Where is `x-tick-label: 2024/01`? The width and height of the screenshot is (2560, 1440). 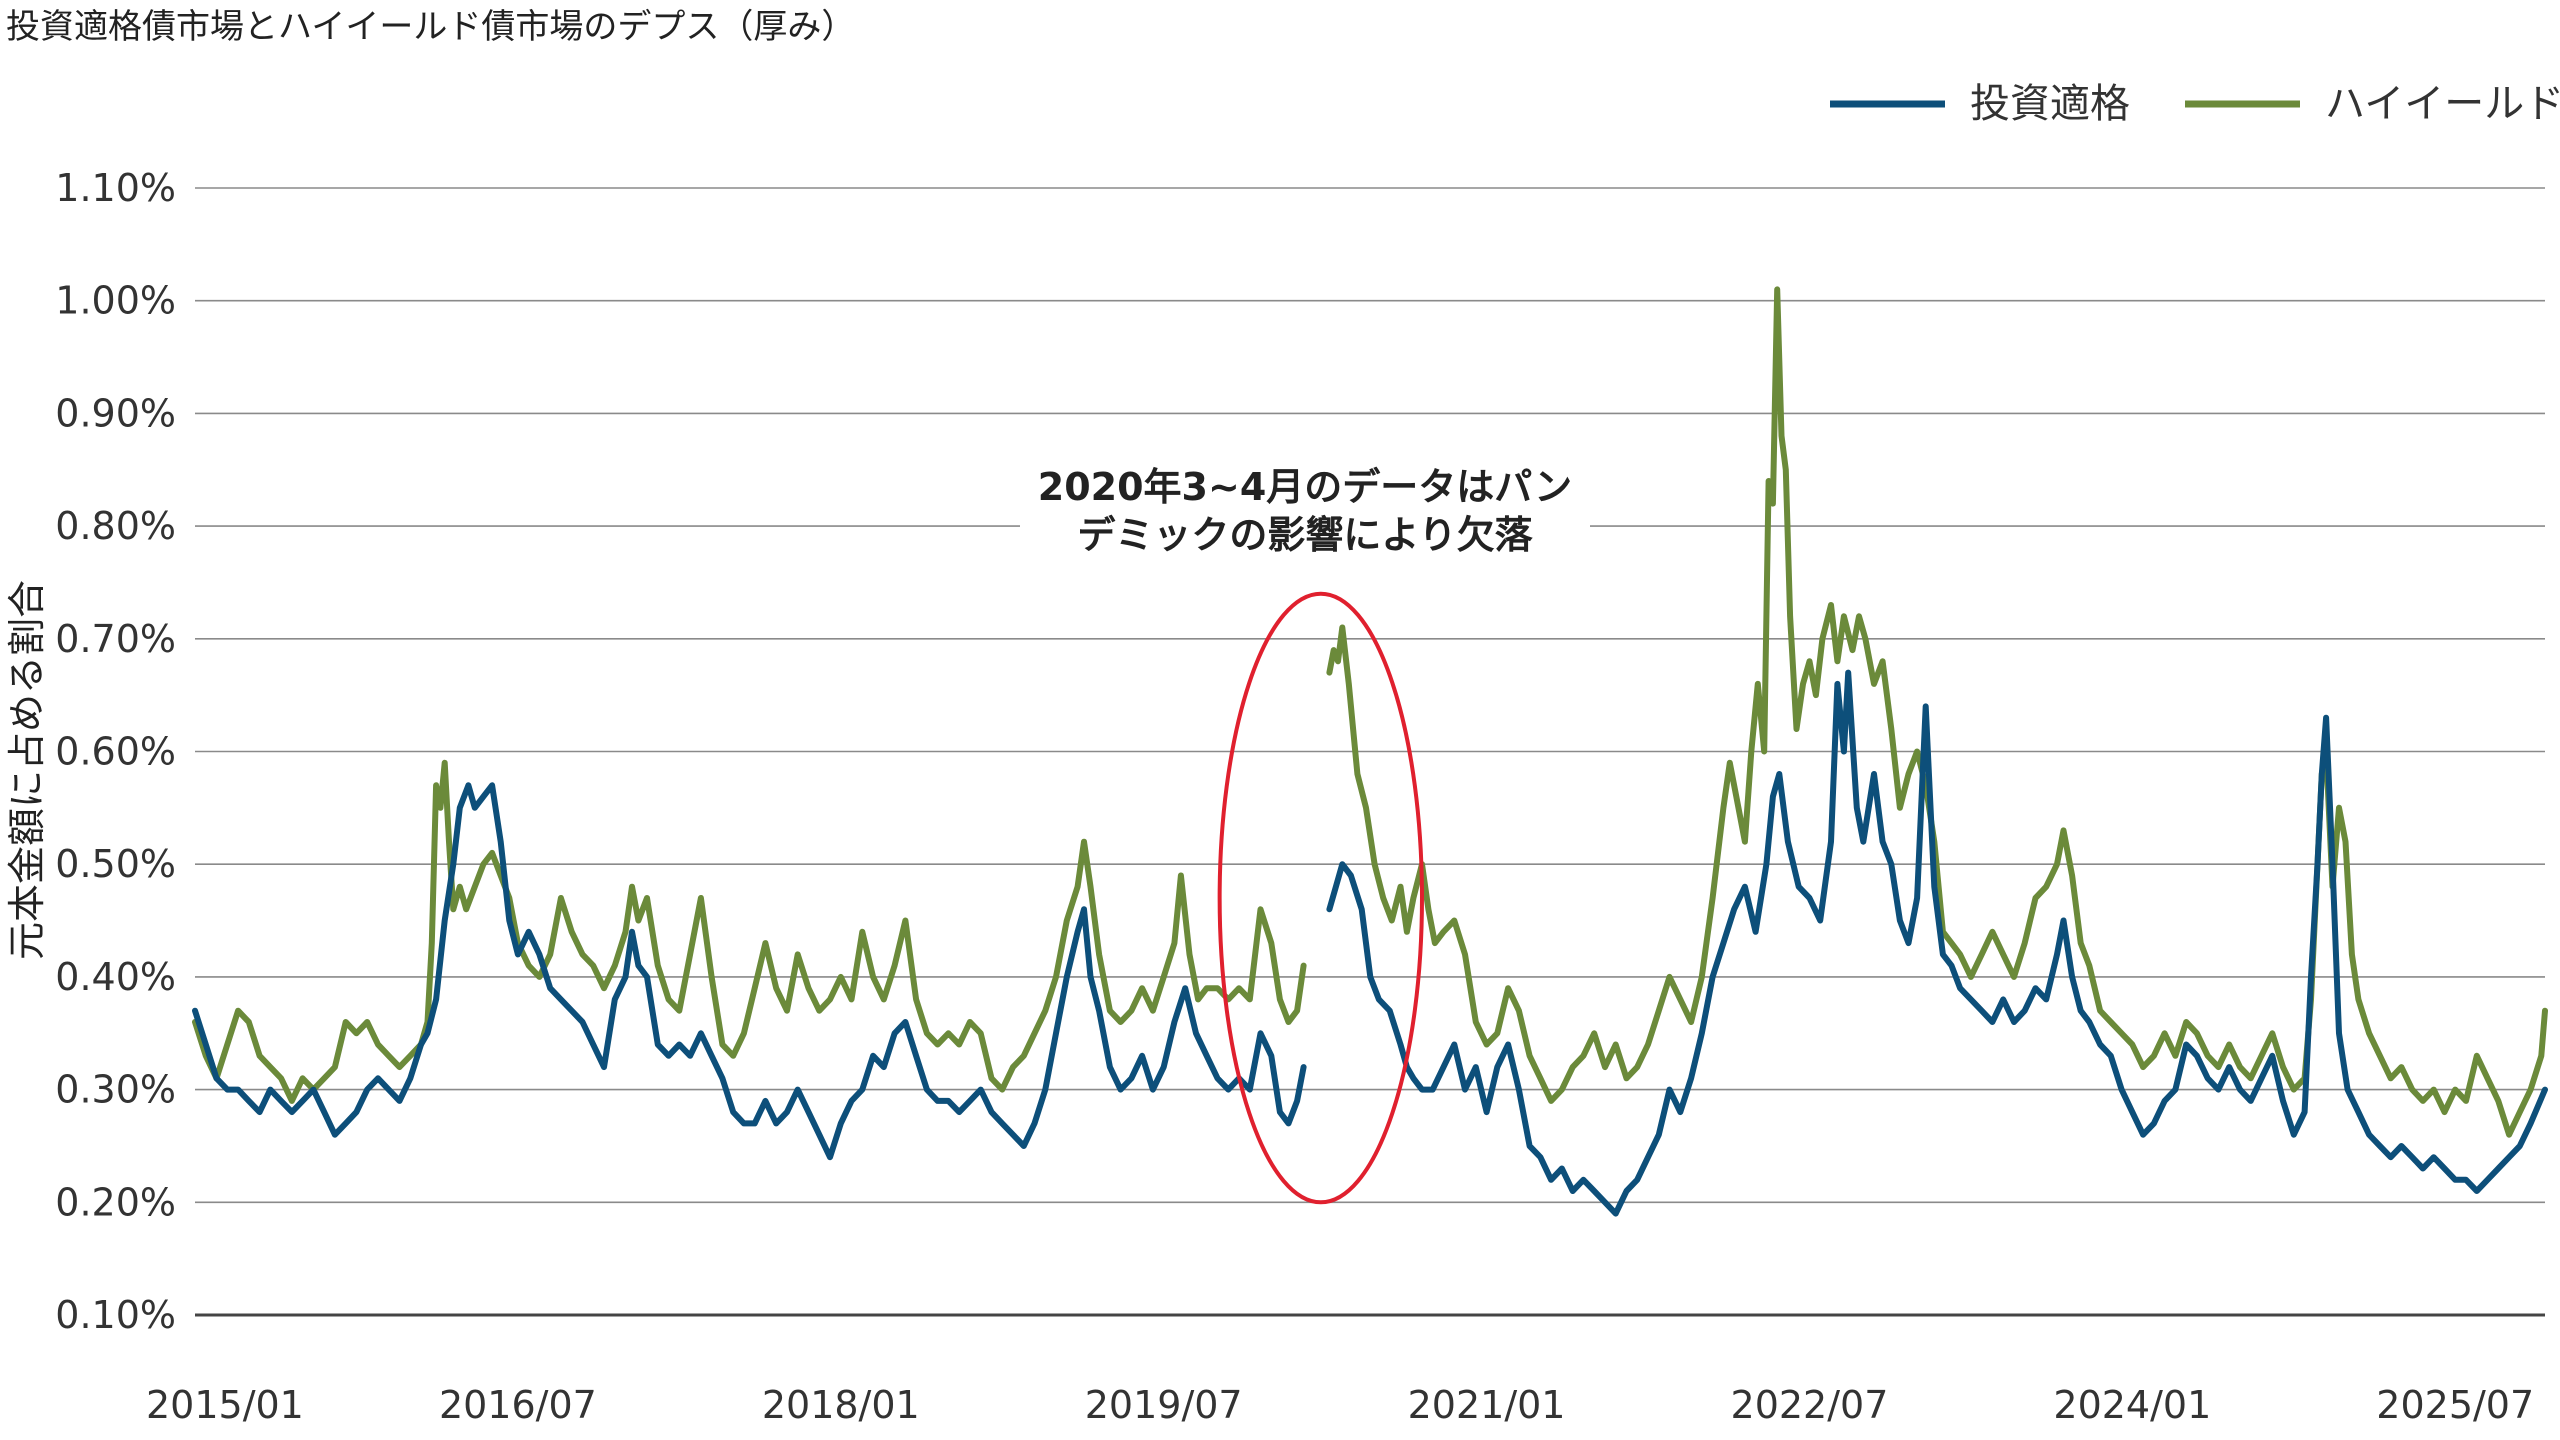
x-tick-label: 2024/01 is located at coordinates (2132, 1405).